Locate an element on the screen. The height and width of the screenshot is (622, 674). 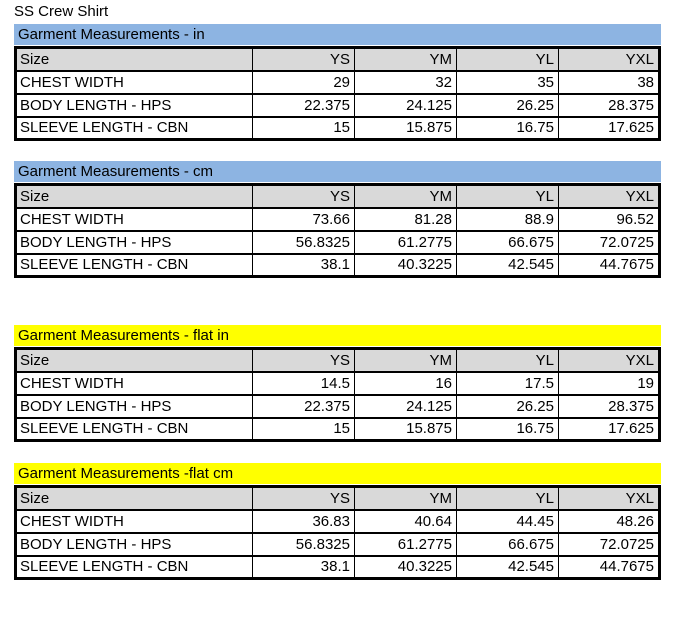
measurement-value: 81.28 is located at coordinates (405, 219).